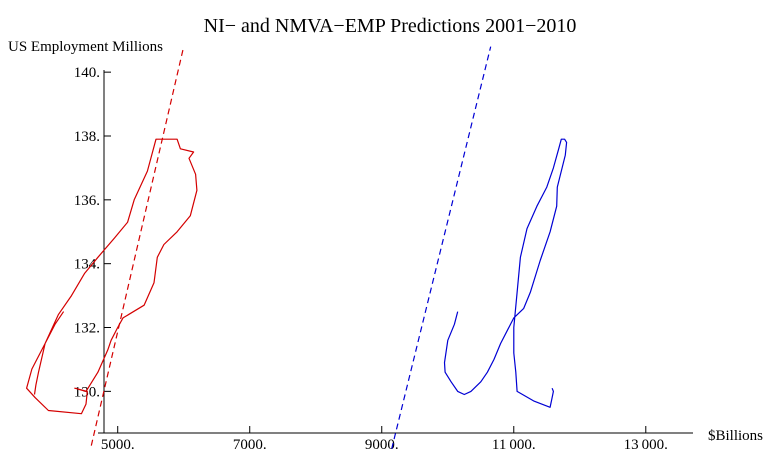 This screenshot has height=455, width=778. What do you see at coordinates (87, 329) in the screenshot?
I see `y-tick-label: 132.` at bounding box center [87, 329].